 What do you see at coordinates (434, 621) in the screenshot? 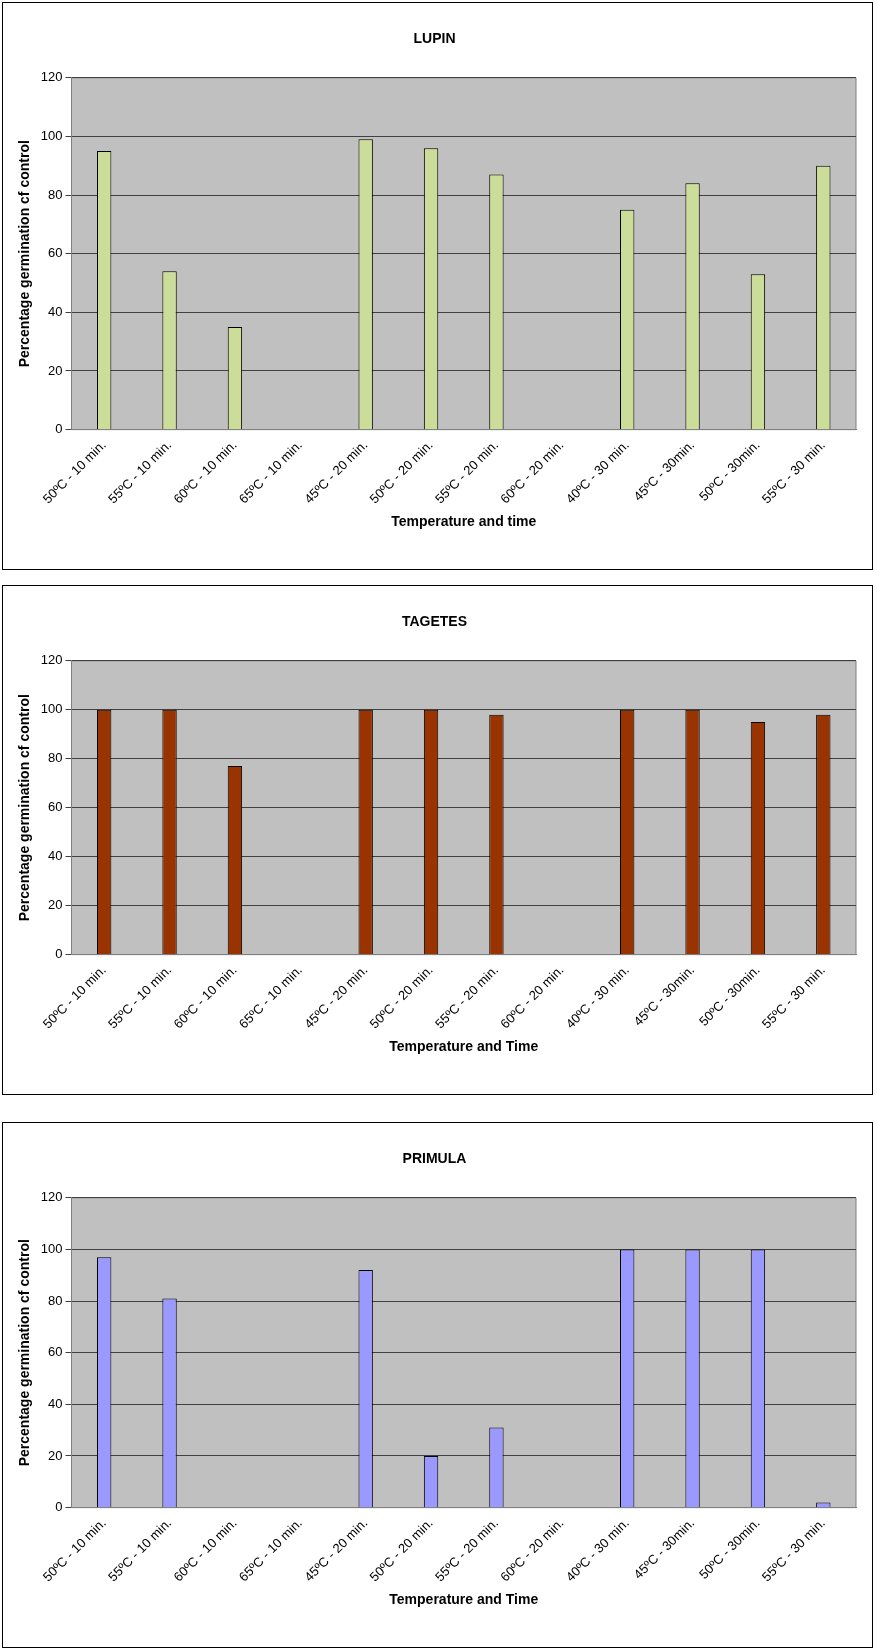
I see `chart-title: TAGETES` at bounding box center [434, 621].